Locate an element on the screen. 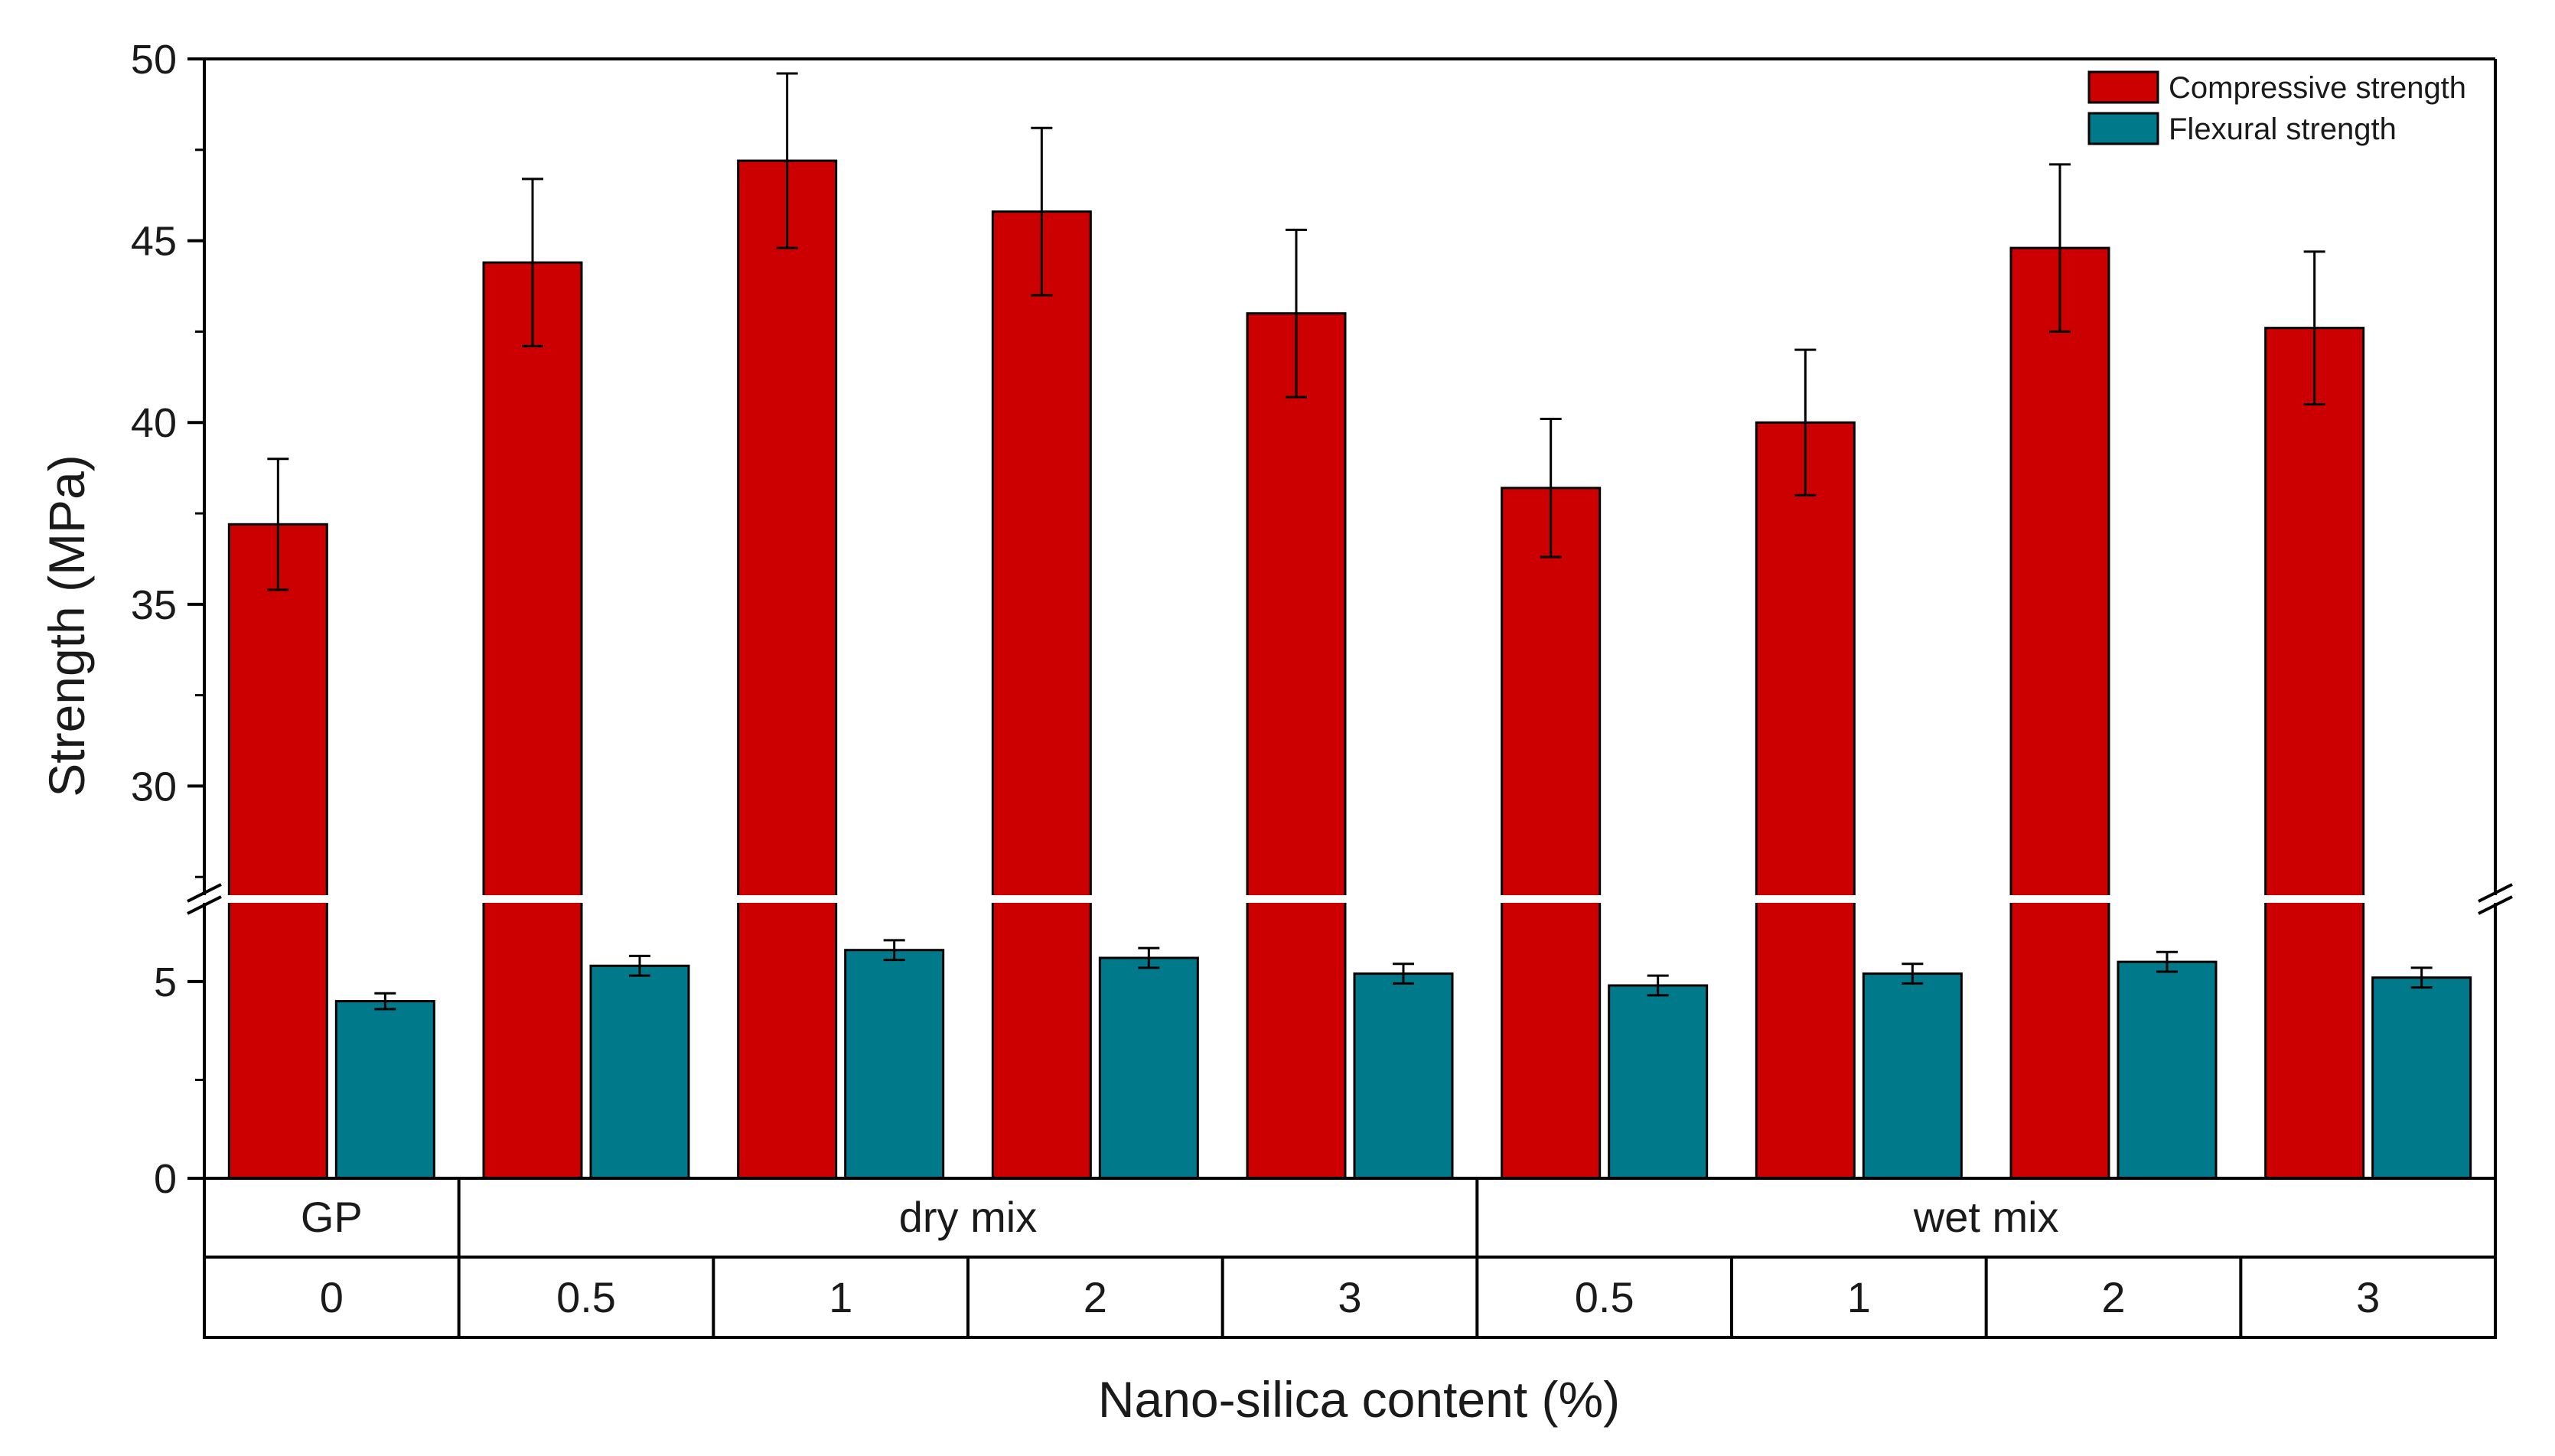  x-axis-title: Nano-silica content (%) is located at coordinates (1359, 1399).